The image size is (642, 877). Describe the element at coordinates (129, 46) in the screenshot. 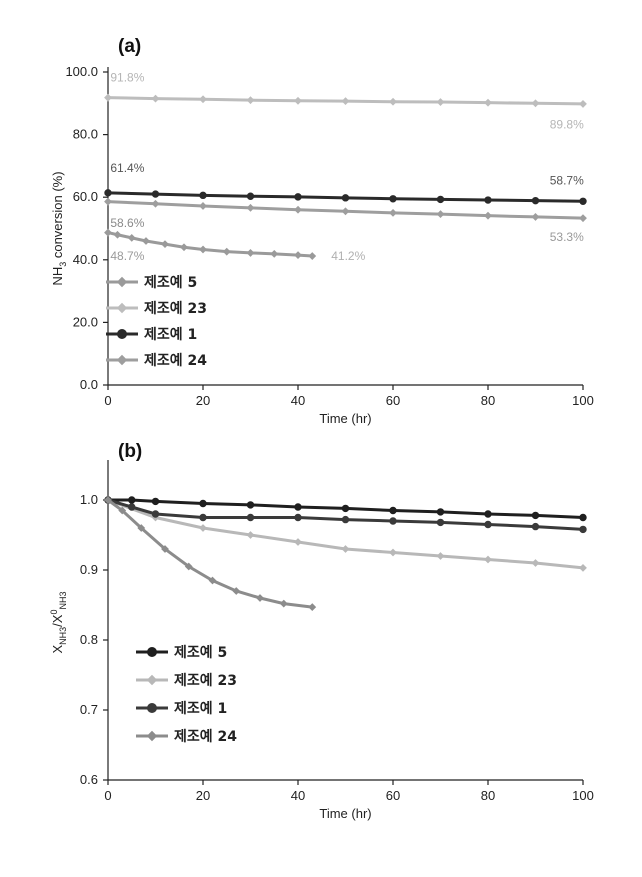

I see `panel-label: (a)` at that location.